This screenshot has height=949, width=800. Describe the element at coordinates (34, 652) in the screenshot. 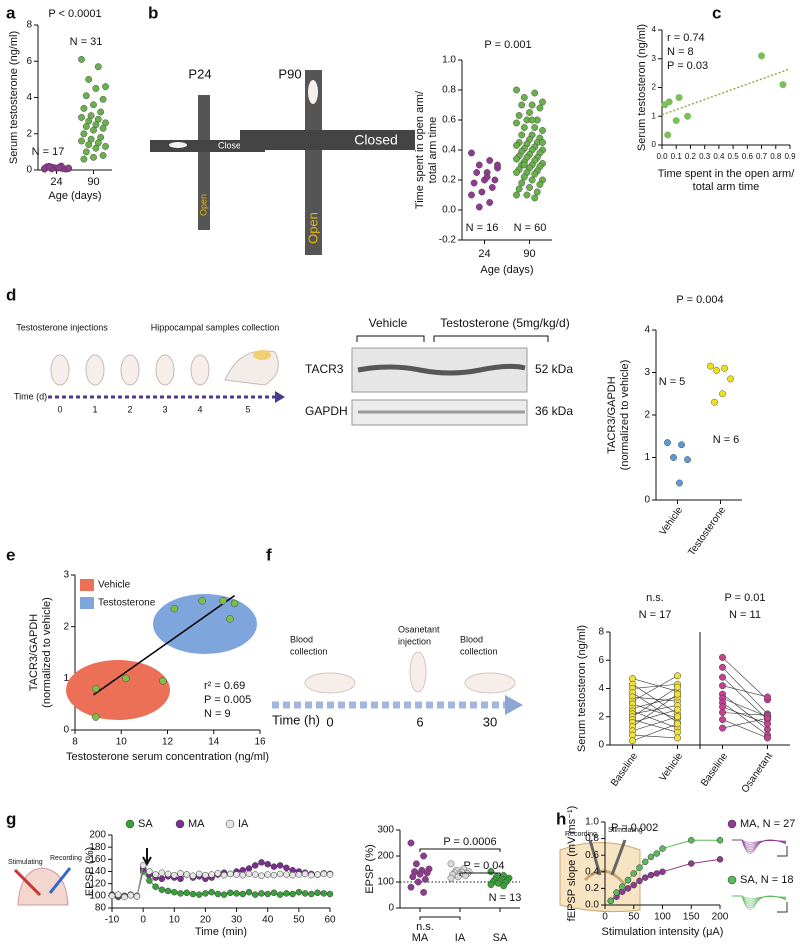

I see `y-axis-label: TACR3/GAPDH` at that location.